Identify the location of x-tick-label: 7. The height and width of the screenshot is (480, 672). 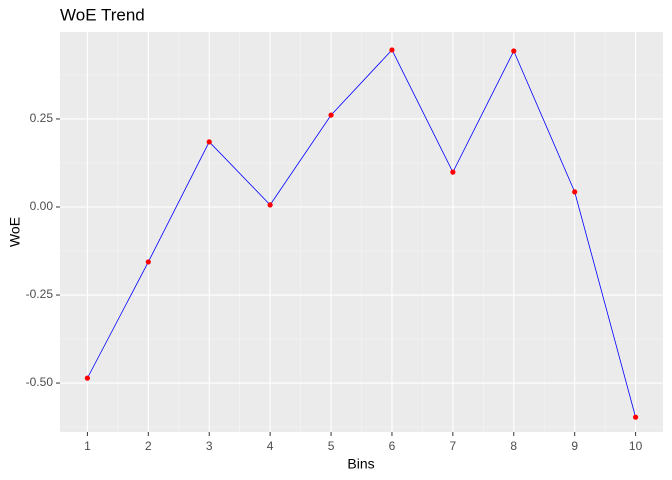
(453, 446).